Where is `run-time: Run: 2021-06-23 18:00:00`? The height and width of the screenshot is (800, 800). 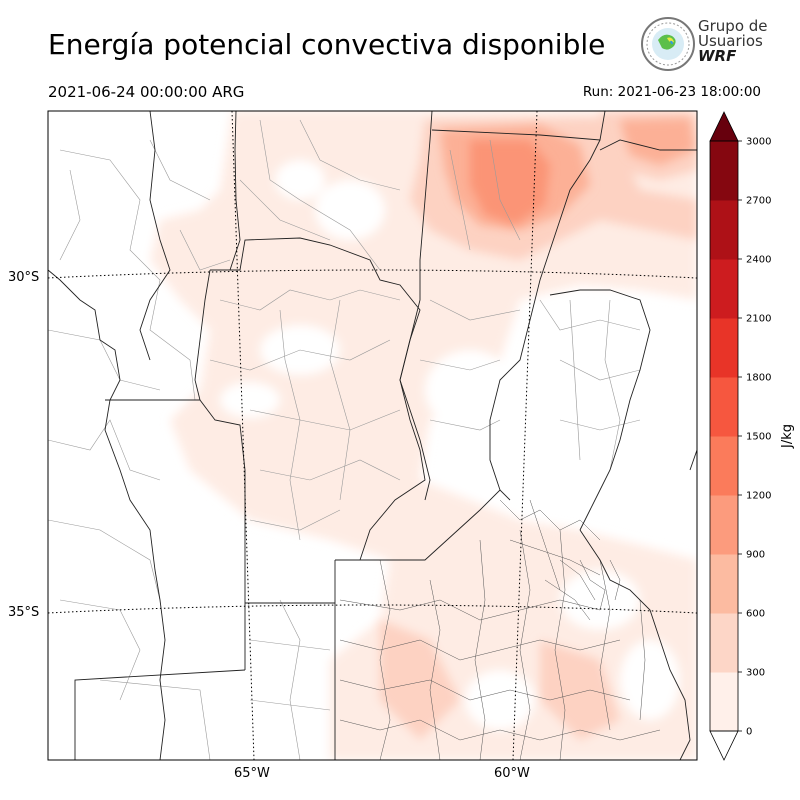
run-time: Run: 2021-06-23 18:00:00 is located at coordinates (671, 92).